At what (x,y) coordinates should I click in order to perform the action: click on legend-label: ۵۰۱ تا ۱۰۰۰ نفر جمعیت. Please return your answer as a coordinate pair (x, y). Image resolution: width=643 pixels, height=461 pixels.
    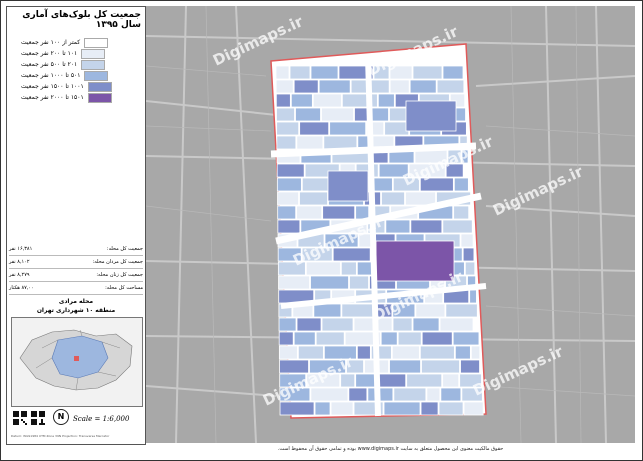
    Looking at the image, I should click on (51, 75).